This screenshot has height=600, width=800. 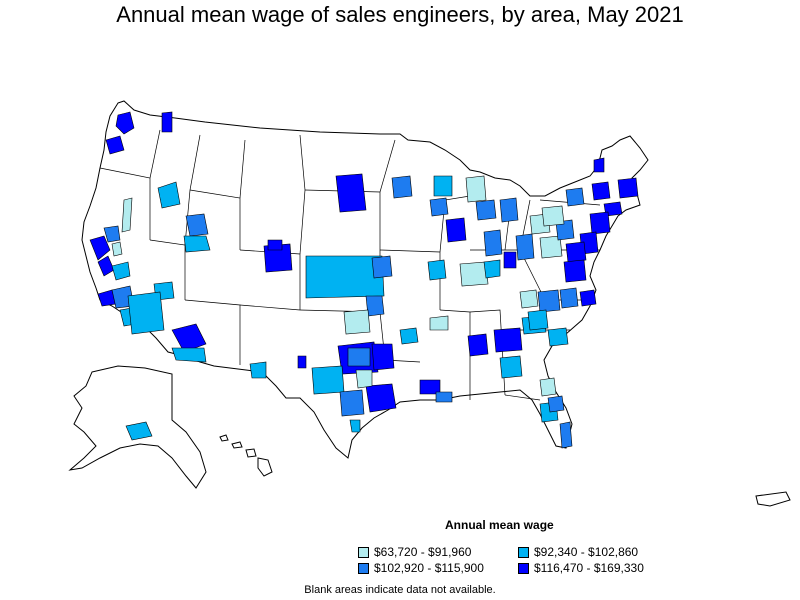 What do you see at coordinates (409, 336) in the screenshot?
I see `area-ms-small` at bounding box center [409, 336].